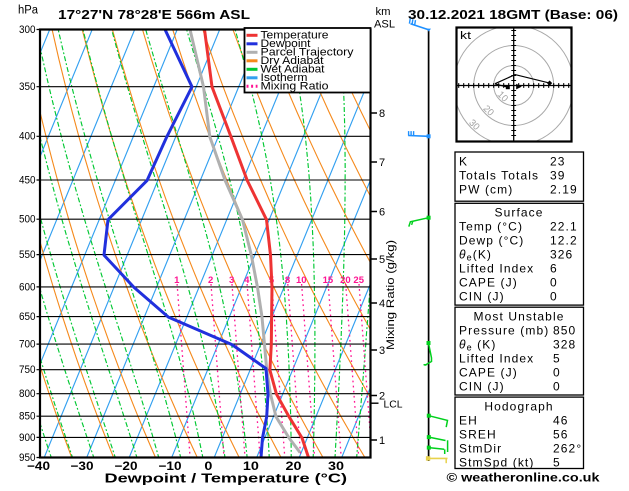 This screenshot has height=491, width=629. What do you see at coordinates (475, 255) in the screenshot?
I see `svg-text: θe(K)` at bounding box center [475, 255].